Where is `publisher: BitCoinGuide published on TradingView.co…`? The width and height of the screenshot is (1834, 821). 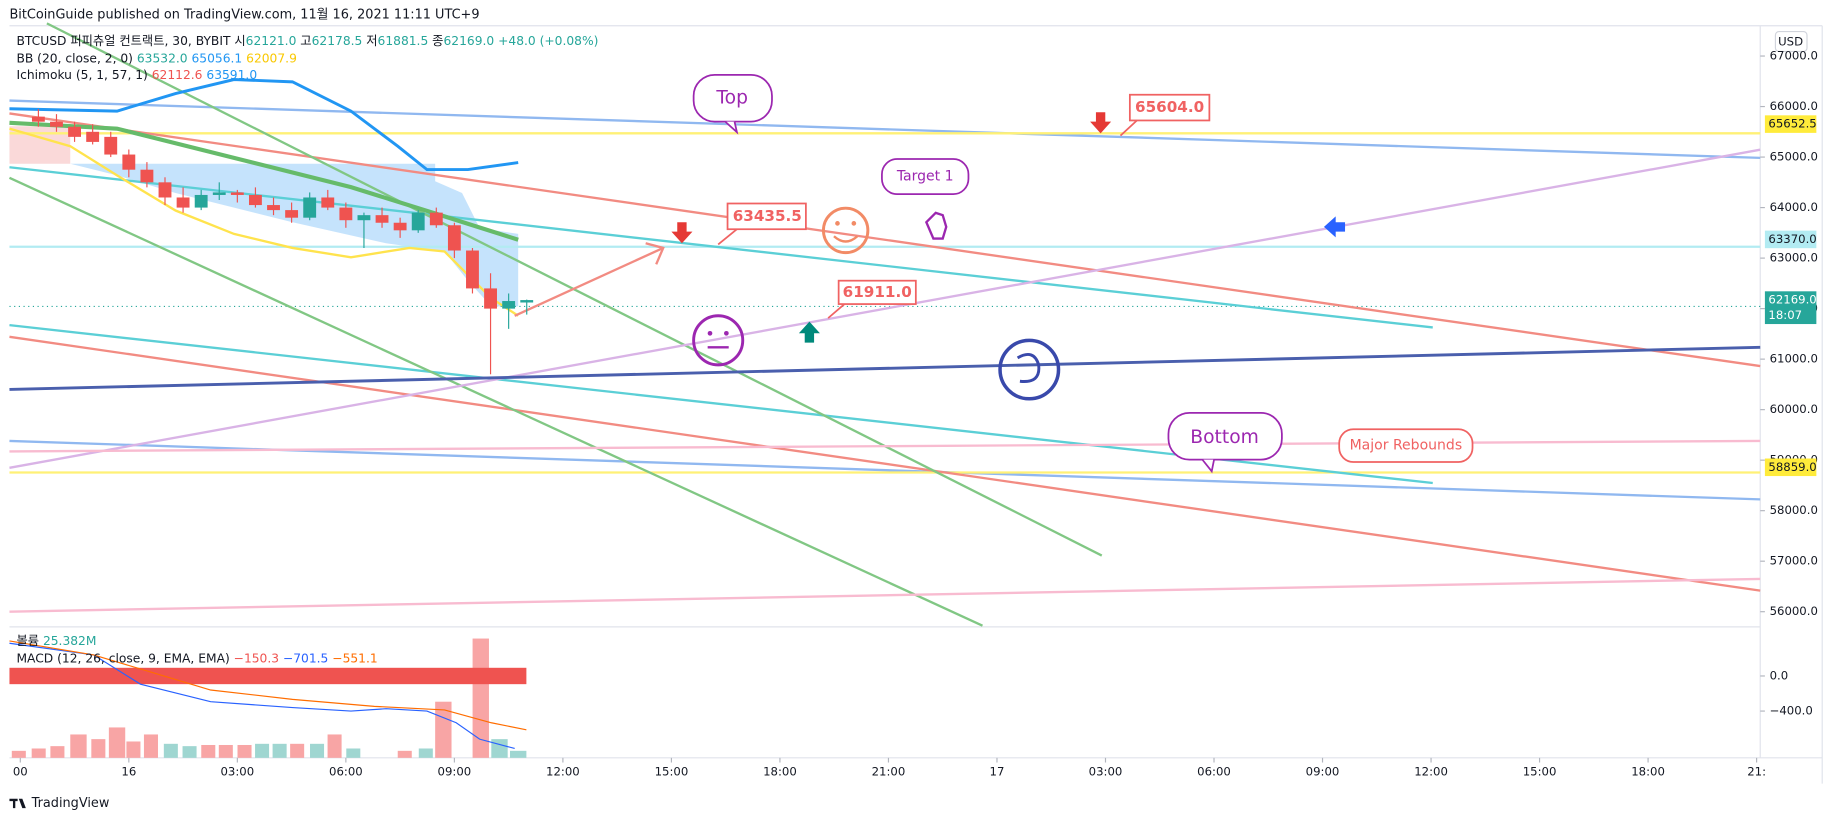 publisher: BitCoinGuide published on TradingView.co… is located at coordinates (244, 15).